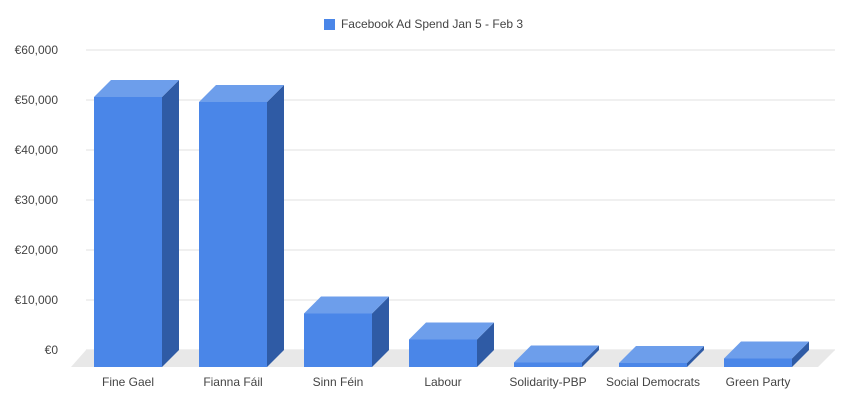 The image size is (847, 402). What do you see at coordinates (52, 350) in the screenshot?
I see `y-tick-label: €0` at bounding box center [52, 350].